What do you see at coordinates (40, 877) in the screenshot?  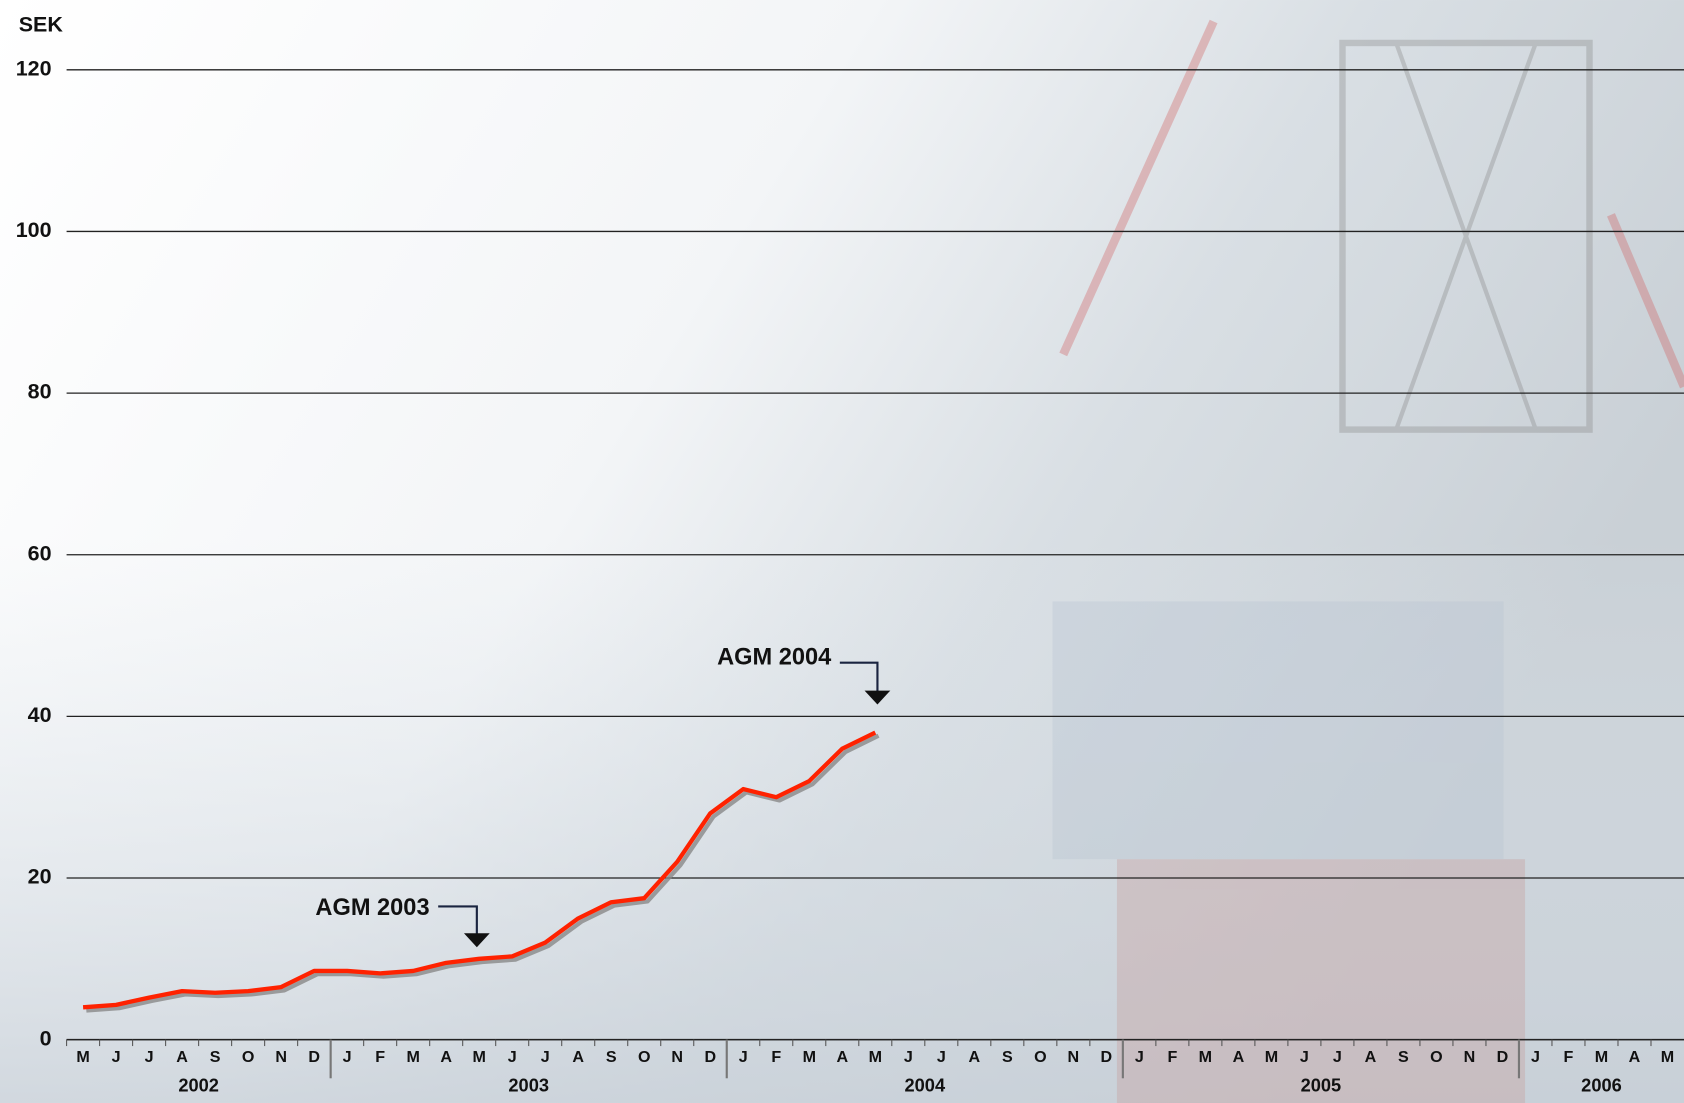 I see `y-tick-label: 20` at bounding box center [40, 877].